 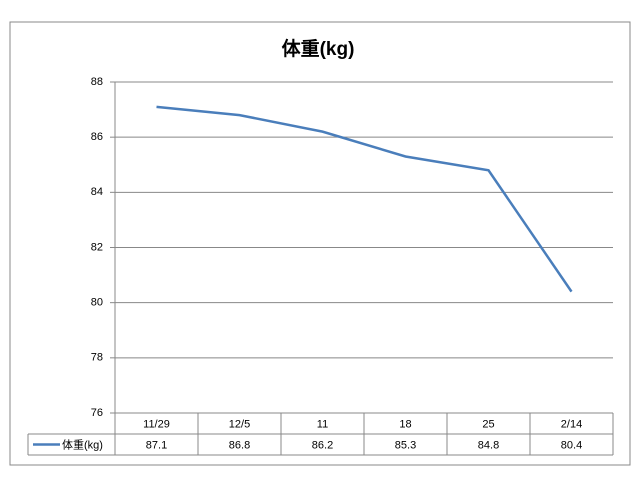 I want to click on y-tick-label: 80, so click(x=97, y=303).